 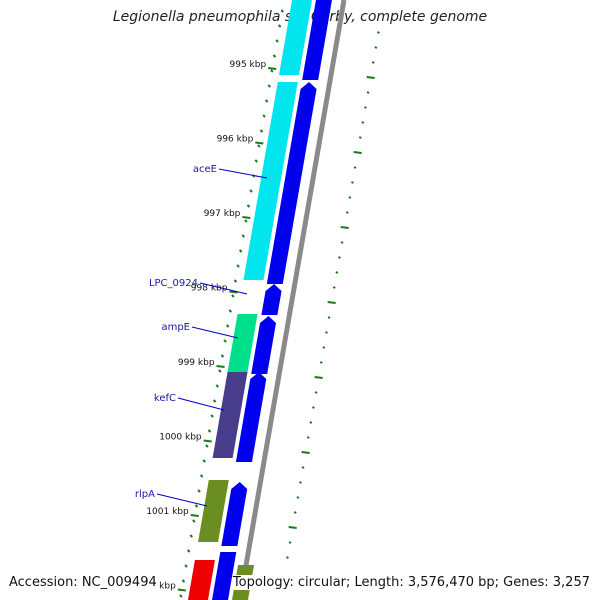 I want to click on tick-label: 997 kbp, so click(x=222, y=214).